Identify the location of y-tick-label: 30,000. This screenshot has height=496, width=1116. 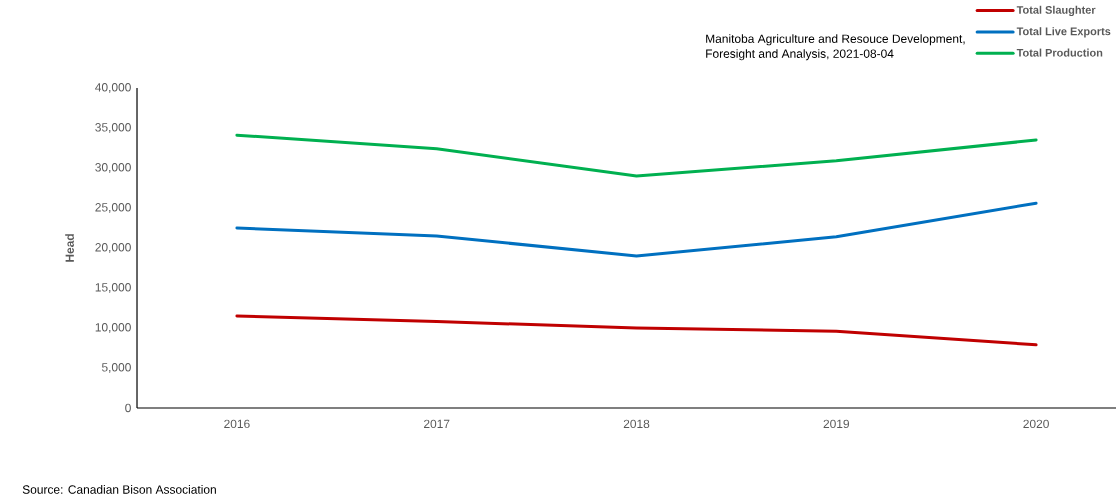
(113, 168).